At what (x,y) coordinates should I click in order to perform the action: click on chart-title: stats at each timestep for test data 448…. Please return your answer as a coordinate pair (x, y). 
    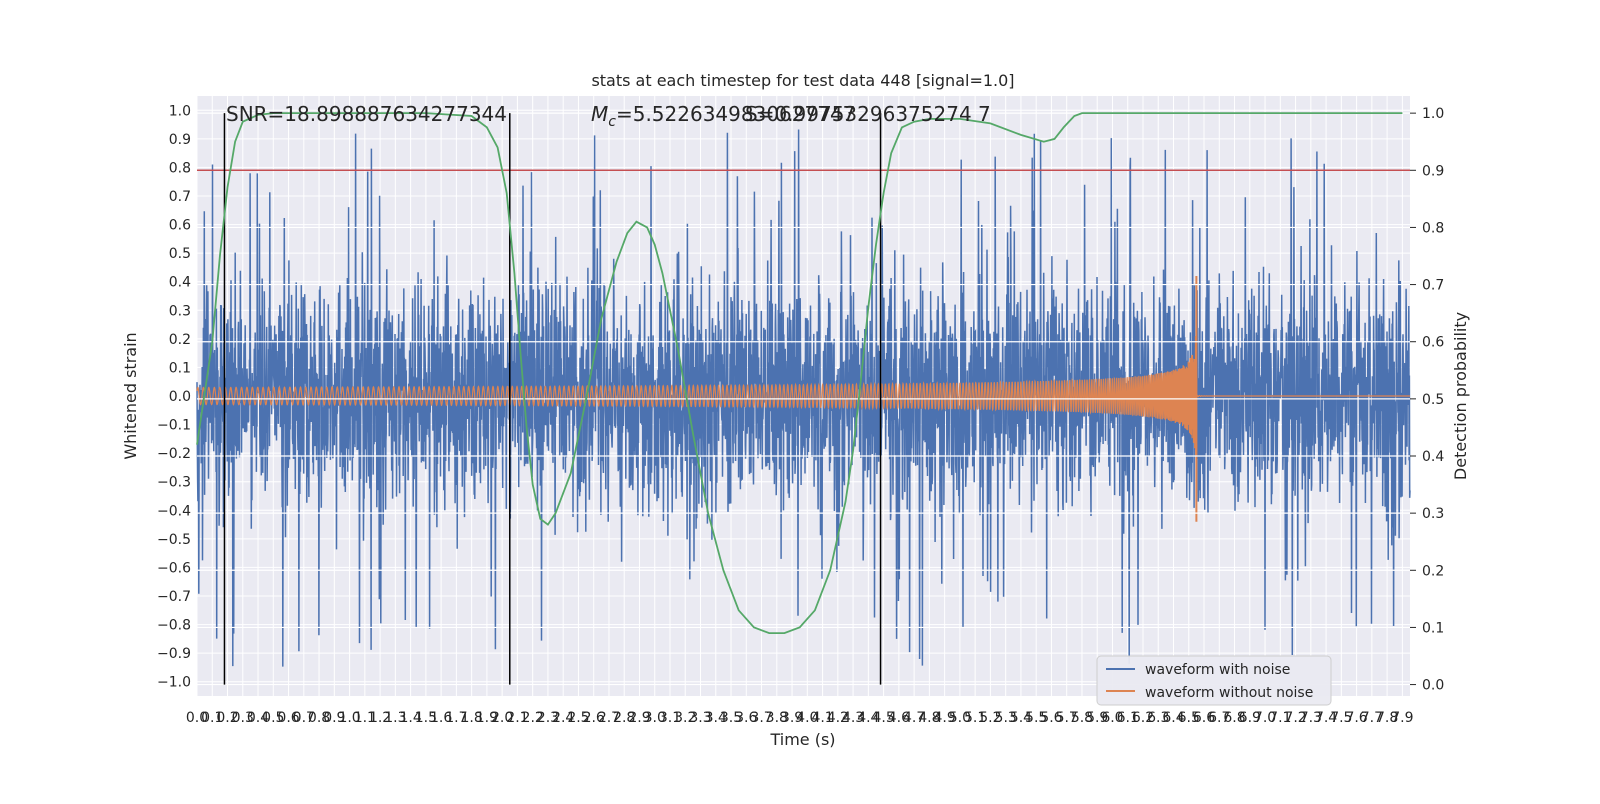
    Looking at the image, I should click on (802, 80).